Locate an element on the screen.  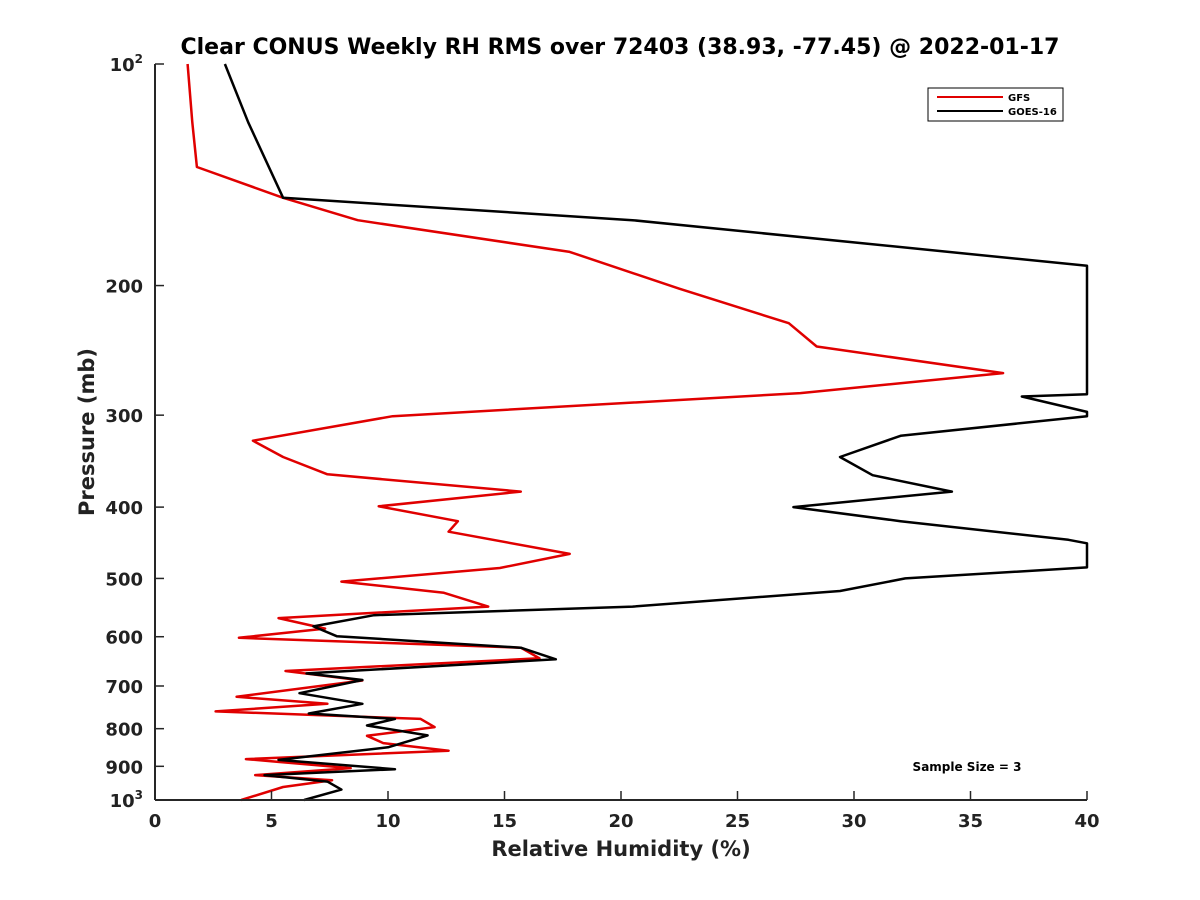
x-ticks: 0 5 10 15 20 25 30 35 40 is located at coordinates (624, 811).